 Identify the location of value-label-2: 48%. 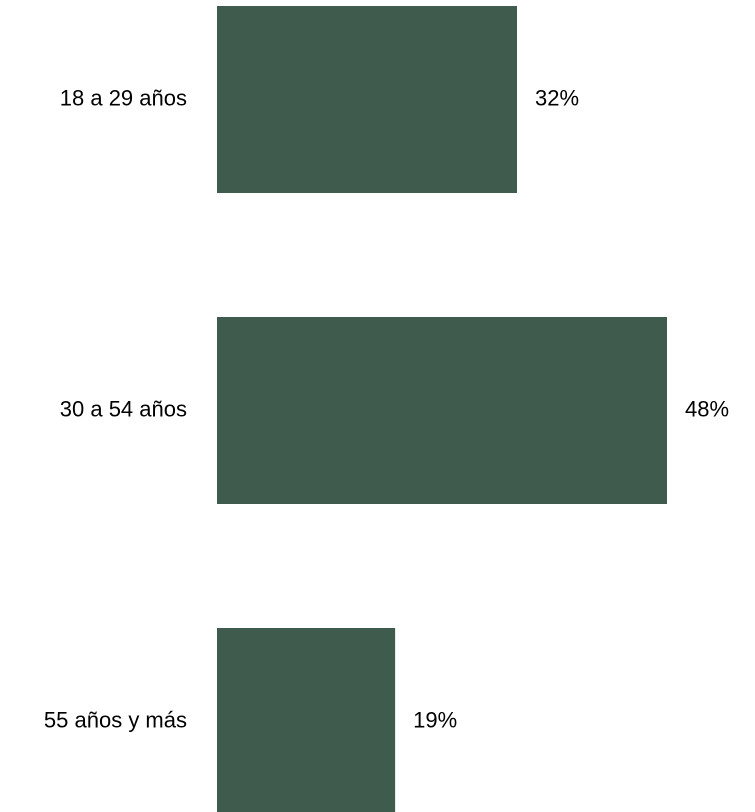
(707, 408).